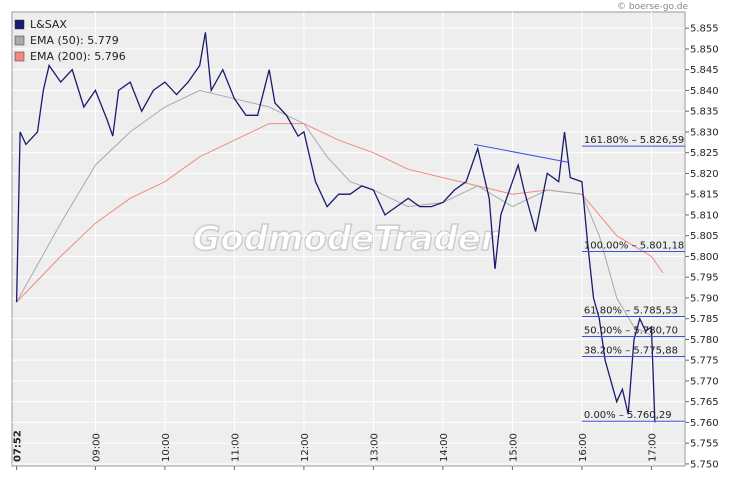 The height and width of the screenshot is (485, 730). I want to click on x-tick-label: 14:00, so click(444, 447).